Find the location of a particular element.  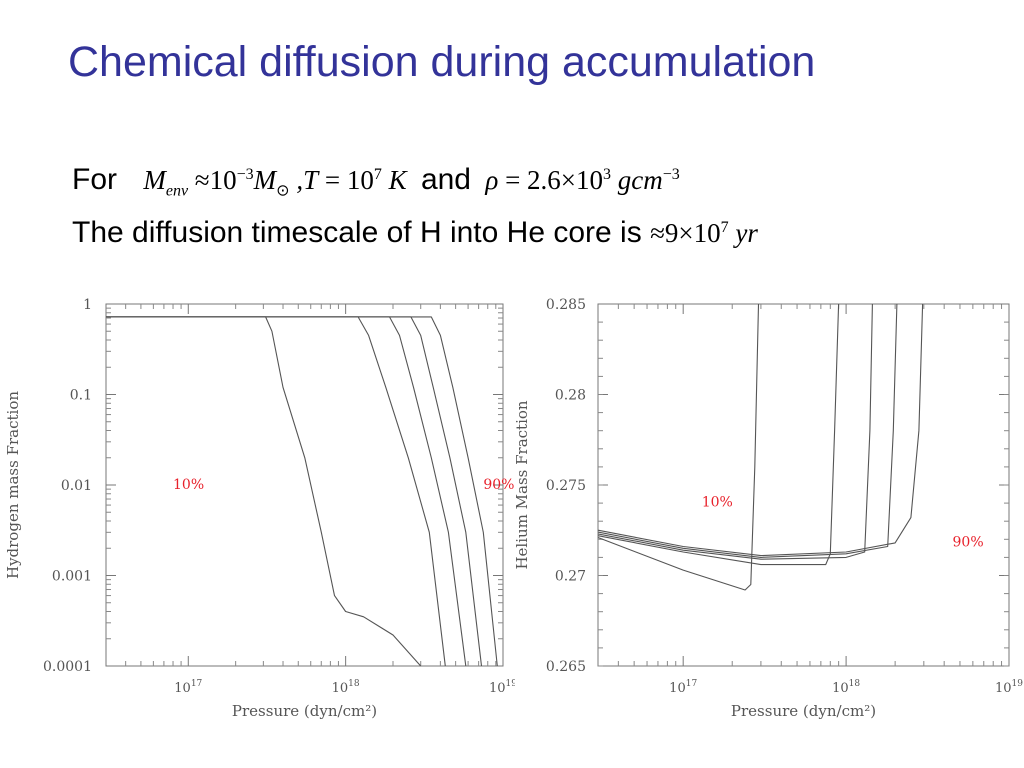

slide-title: Chemical diffusion during accumulation is located at coordinates (442, 62).